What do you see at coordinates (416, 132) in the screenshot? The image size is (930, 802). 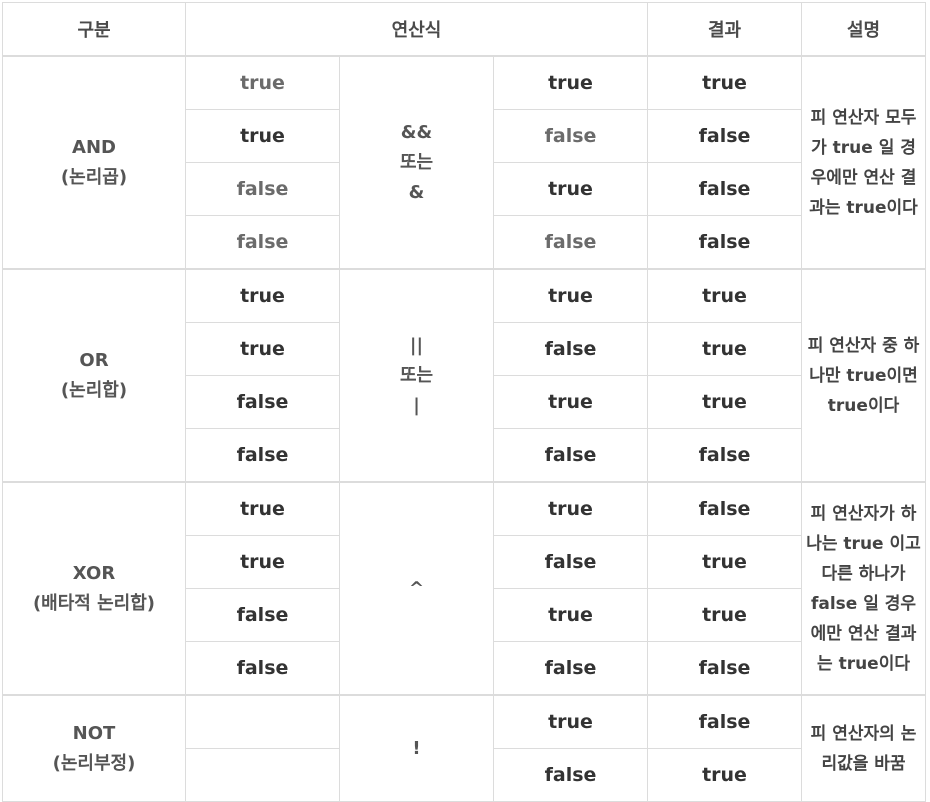 I see `operator-symbol: &&` at bounding box center [416, 132].